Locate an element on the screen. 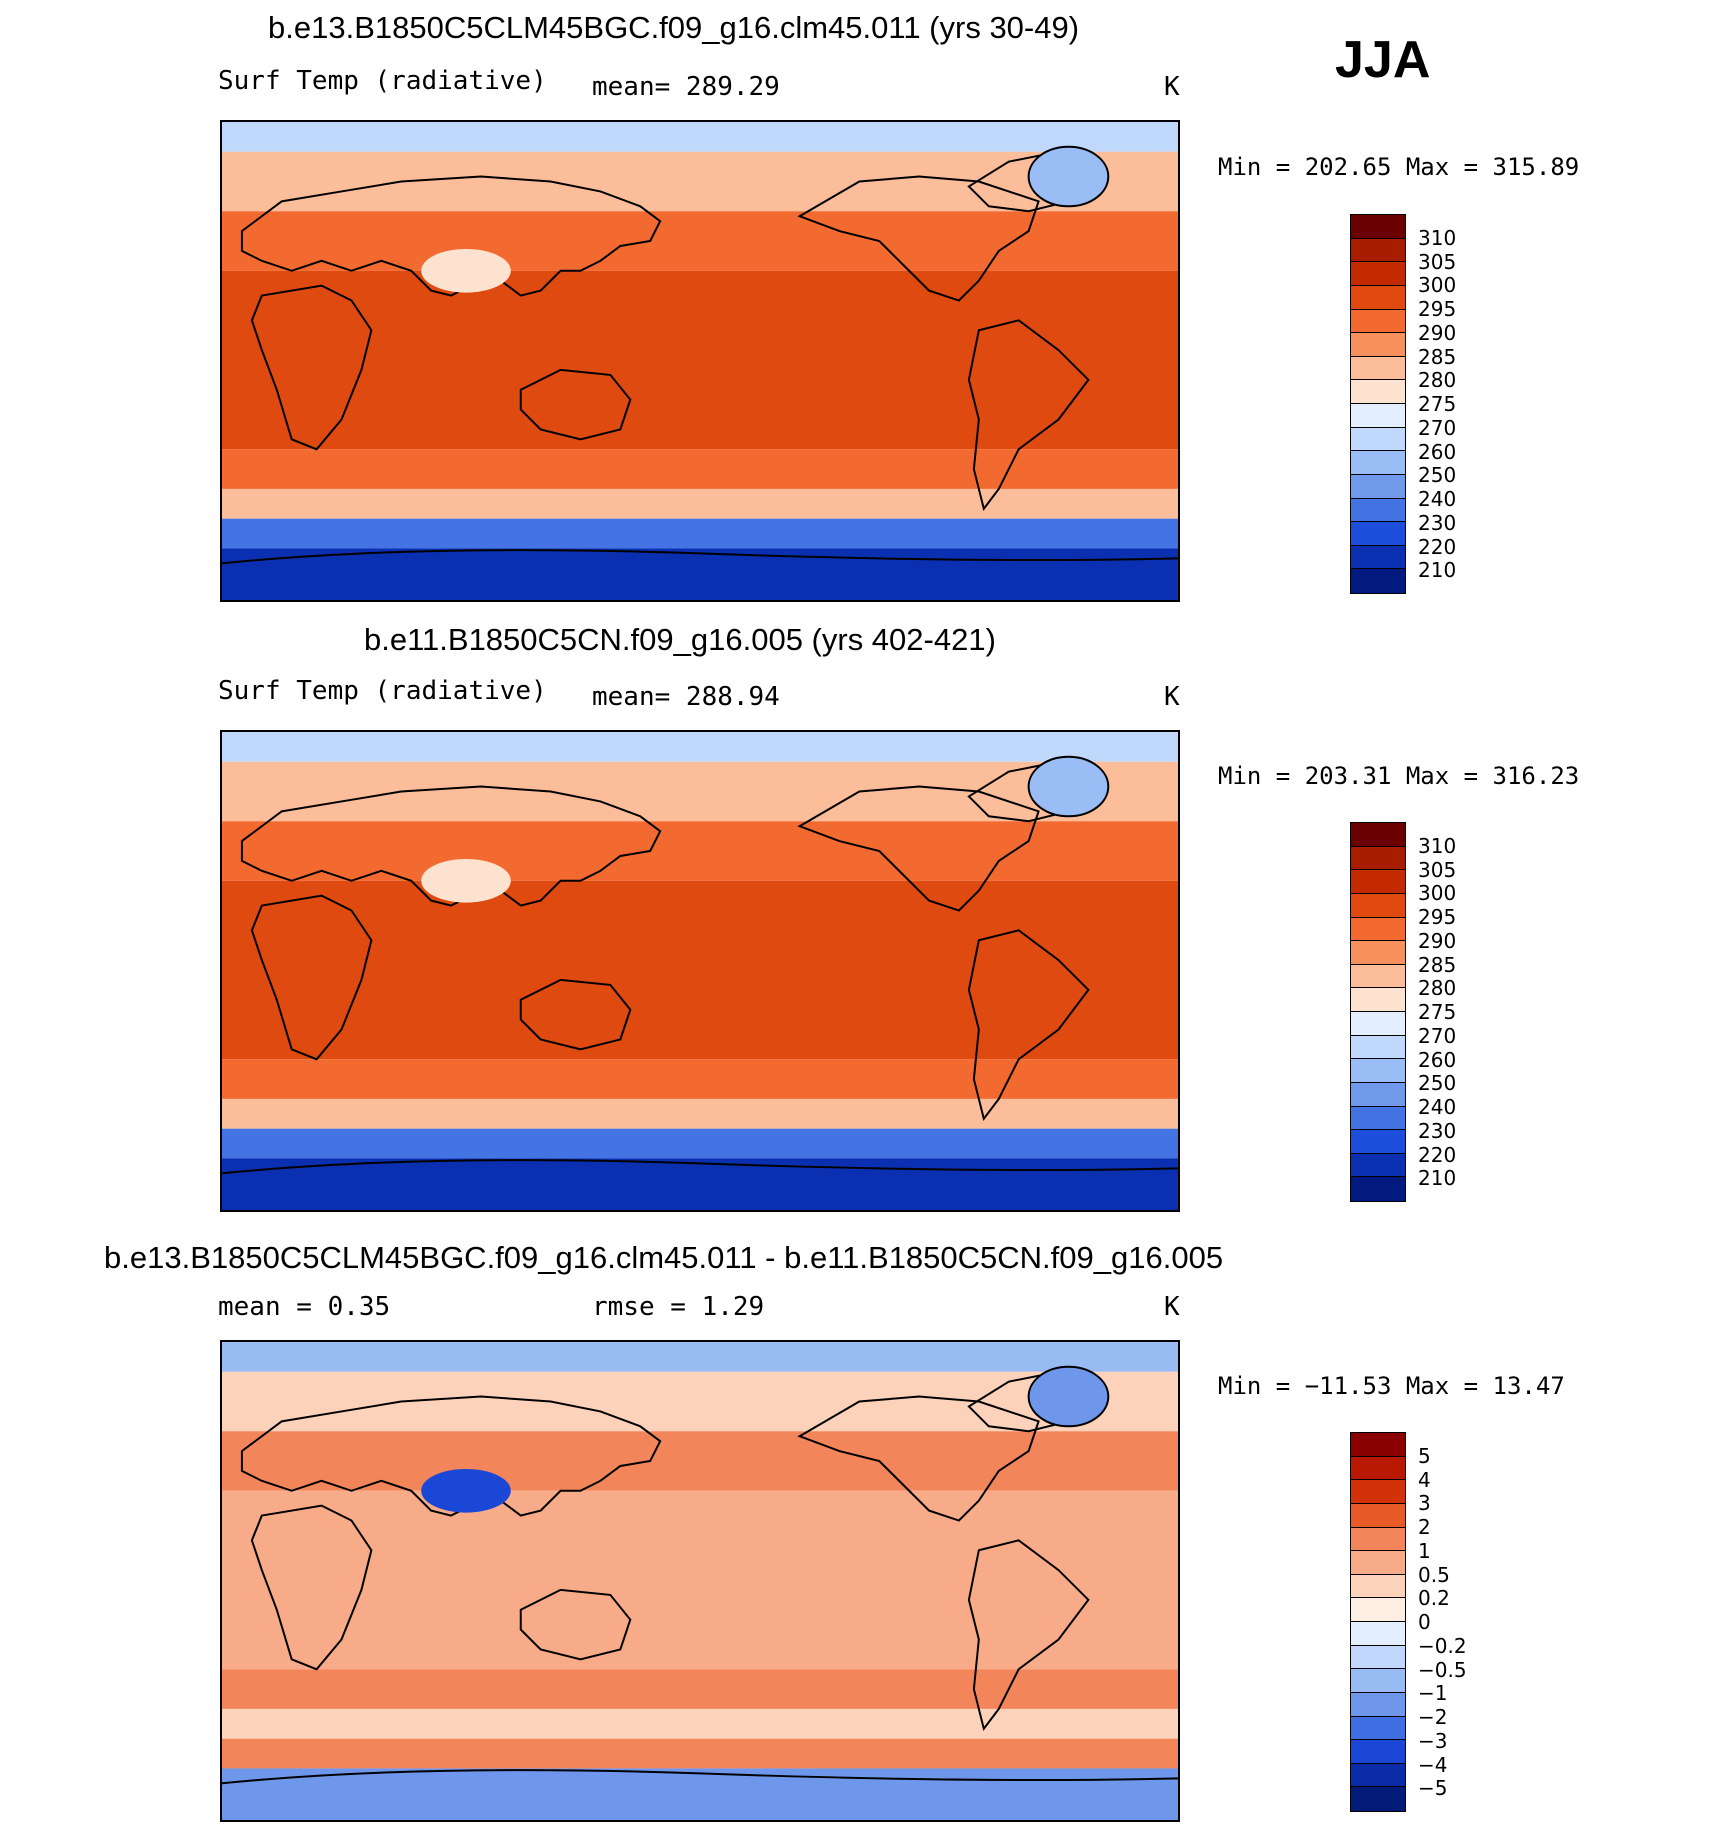  colorbar-tick-label: 280 is located at coordinates (1437, 988).